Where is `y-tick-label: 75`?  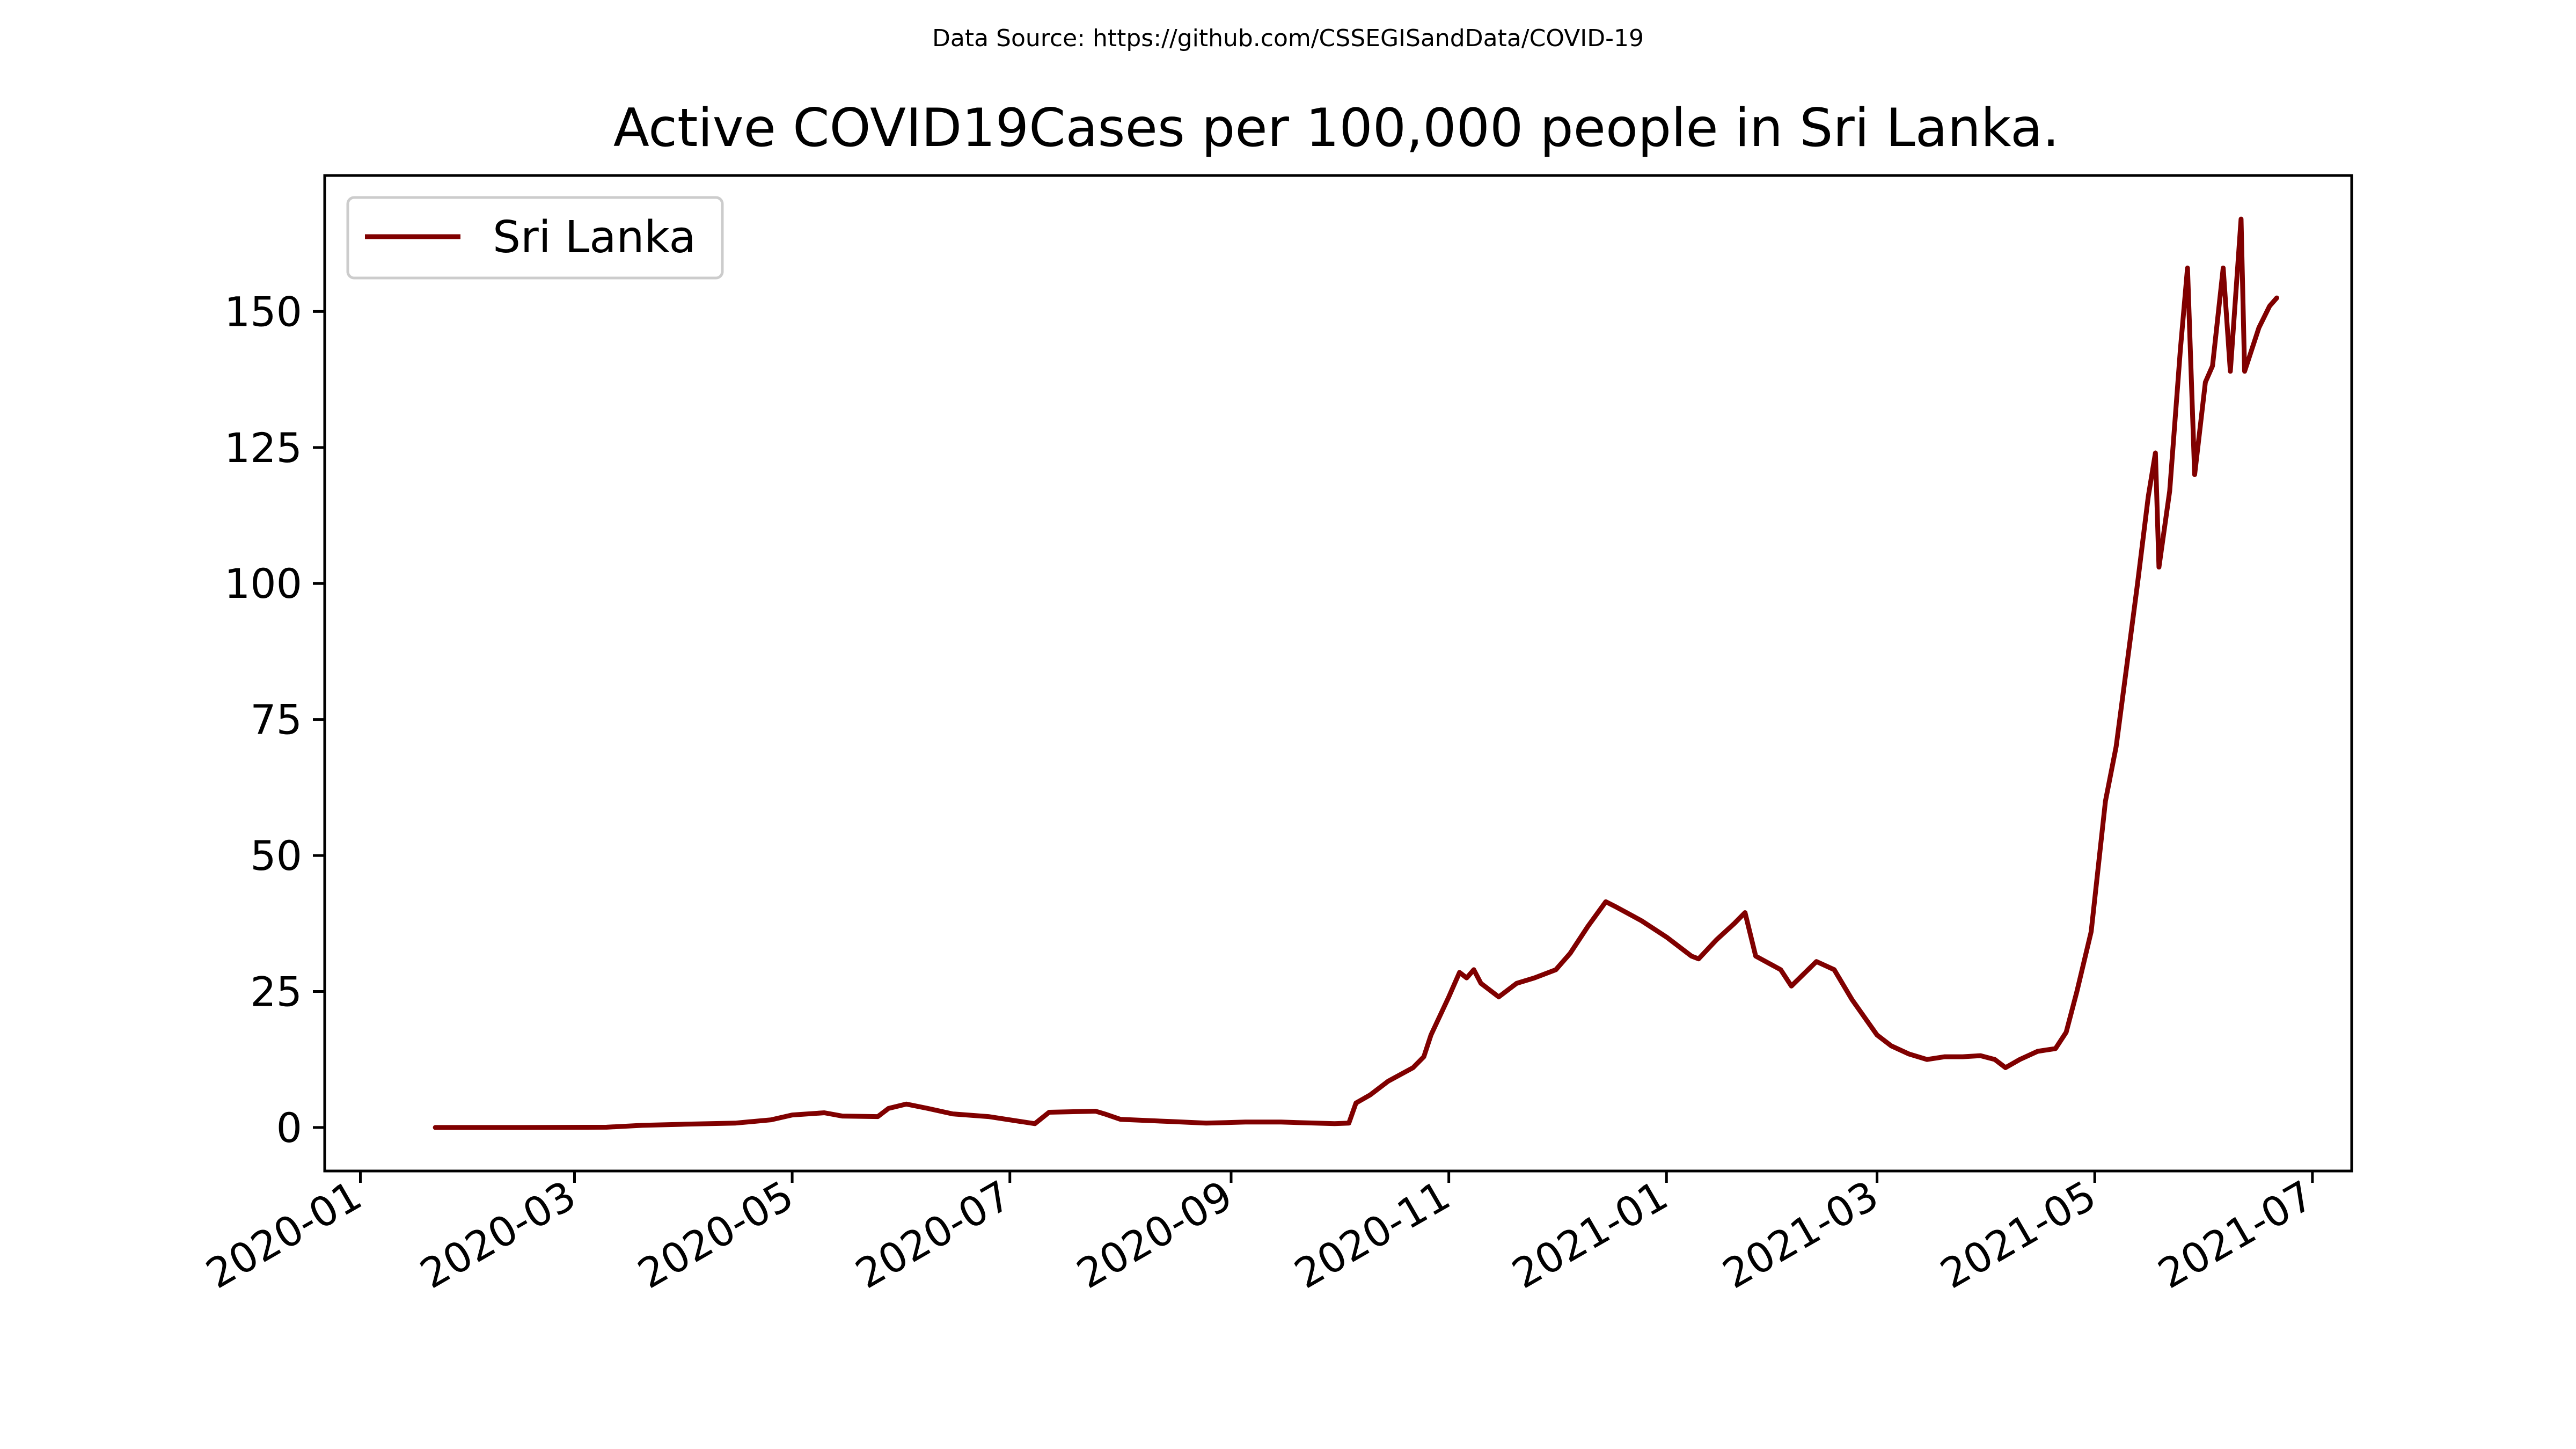 y-tick-label: 75 is located at coordinates (276, 720).